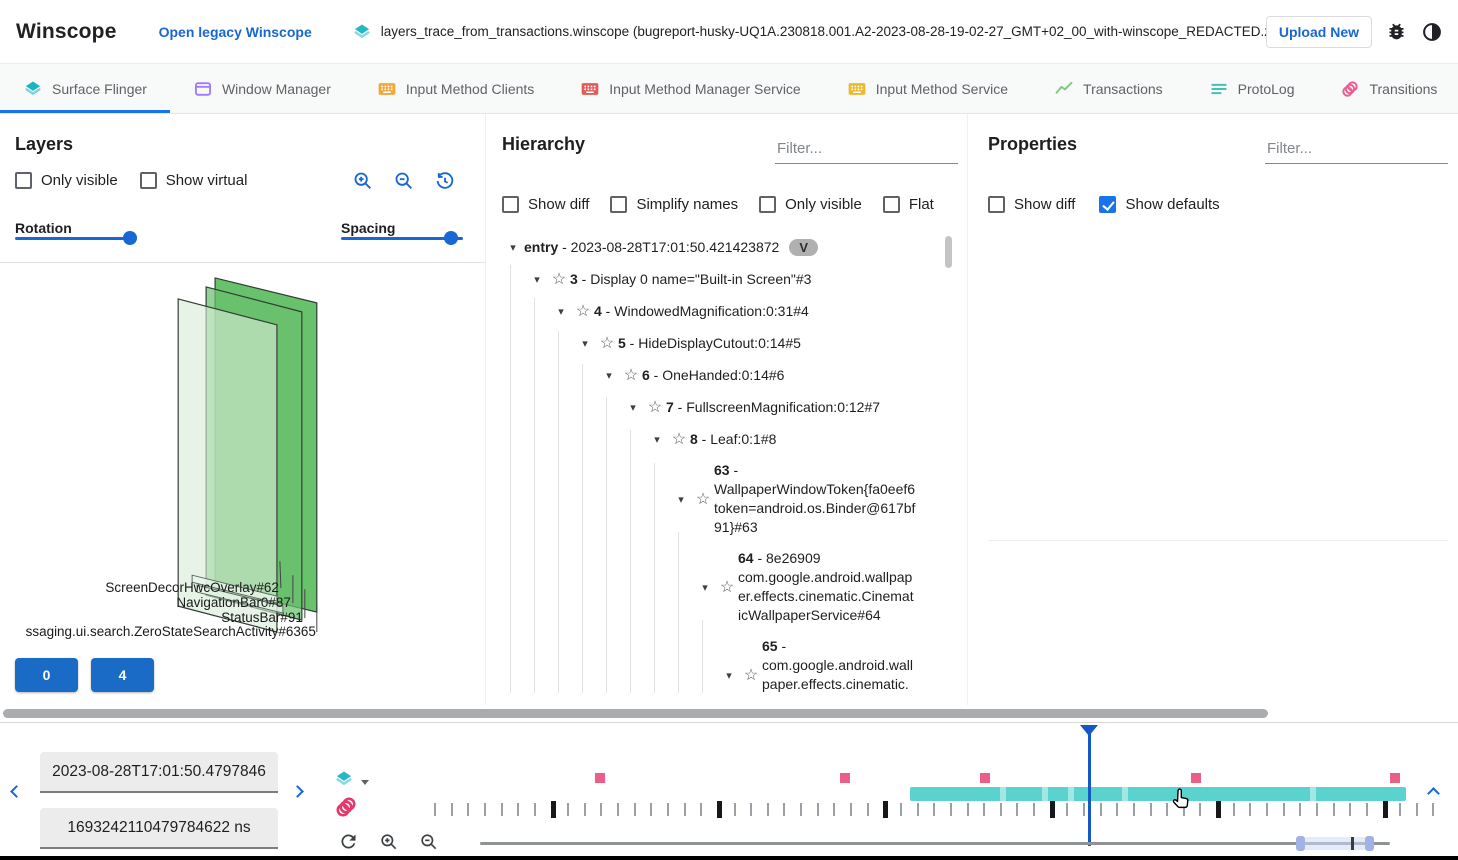 Image resolution: width=1458 pixels, height=860 pixels. I want to click on tab-input-method-service: Input Method Service, so click(927, 88).